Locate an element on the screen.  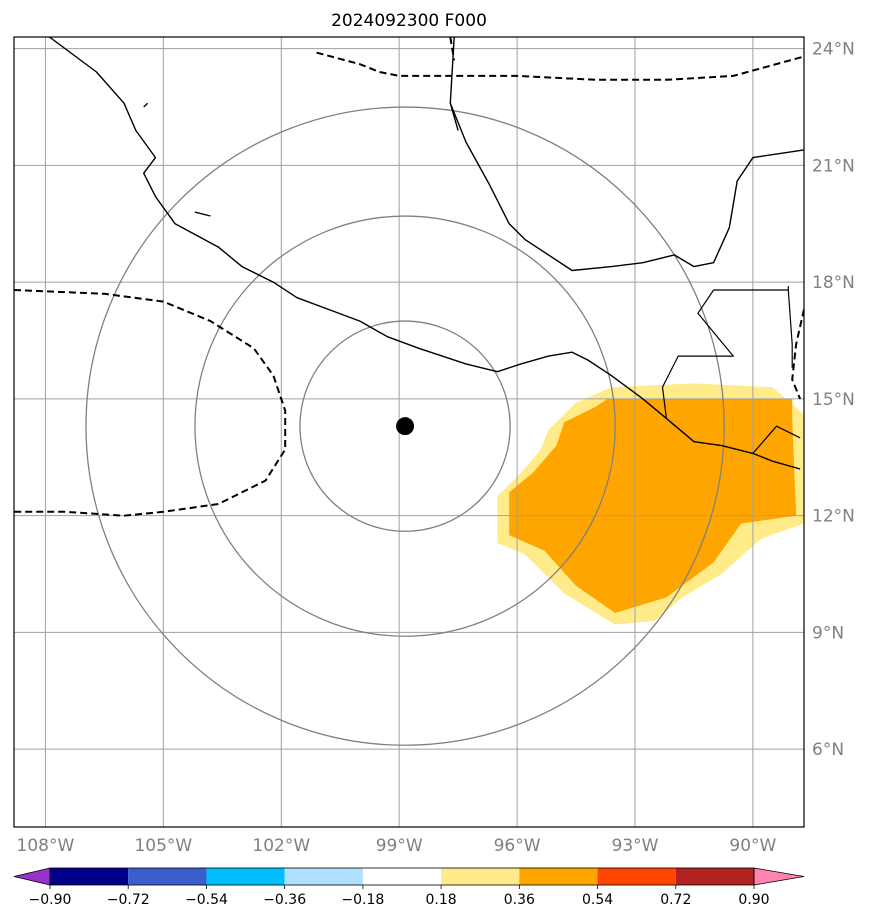
lat-label-9: 9°N is located at coordinates (828, 633).